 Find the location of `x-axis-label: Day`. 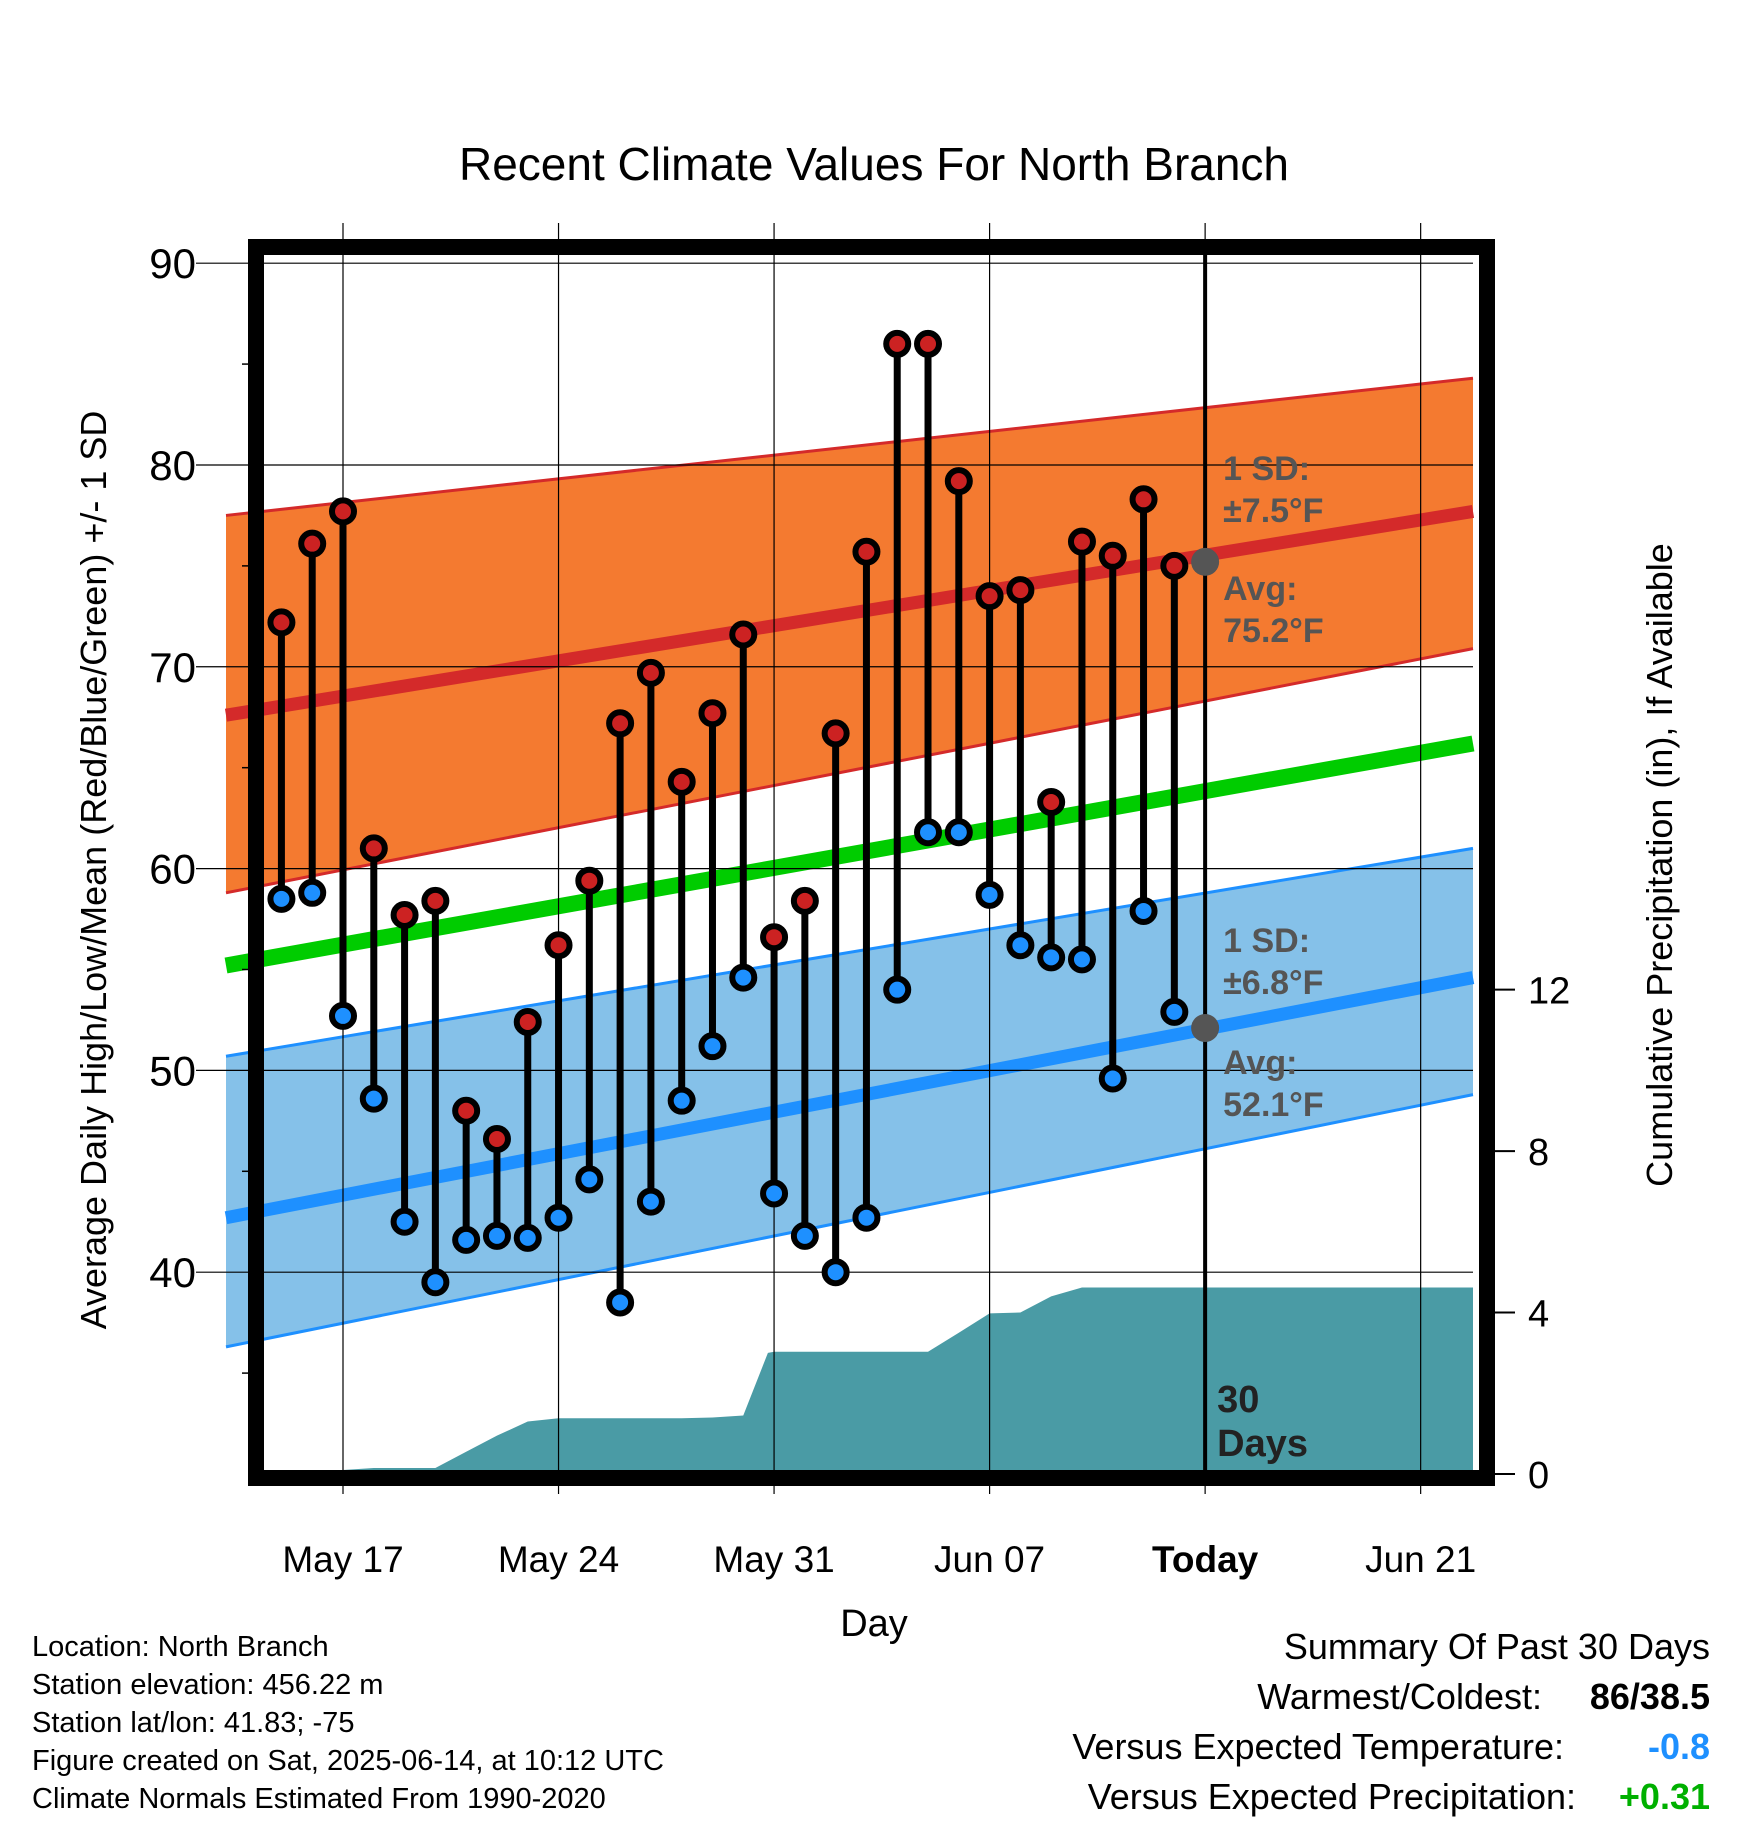

x-axis-label: Day is located at coordinates (874, 1624).